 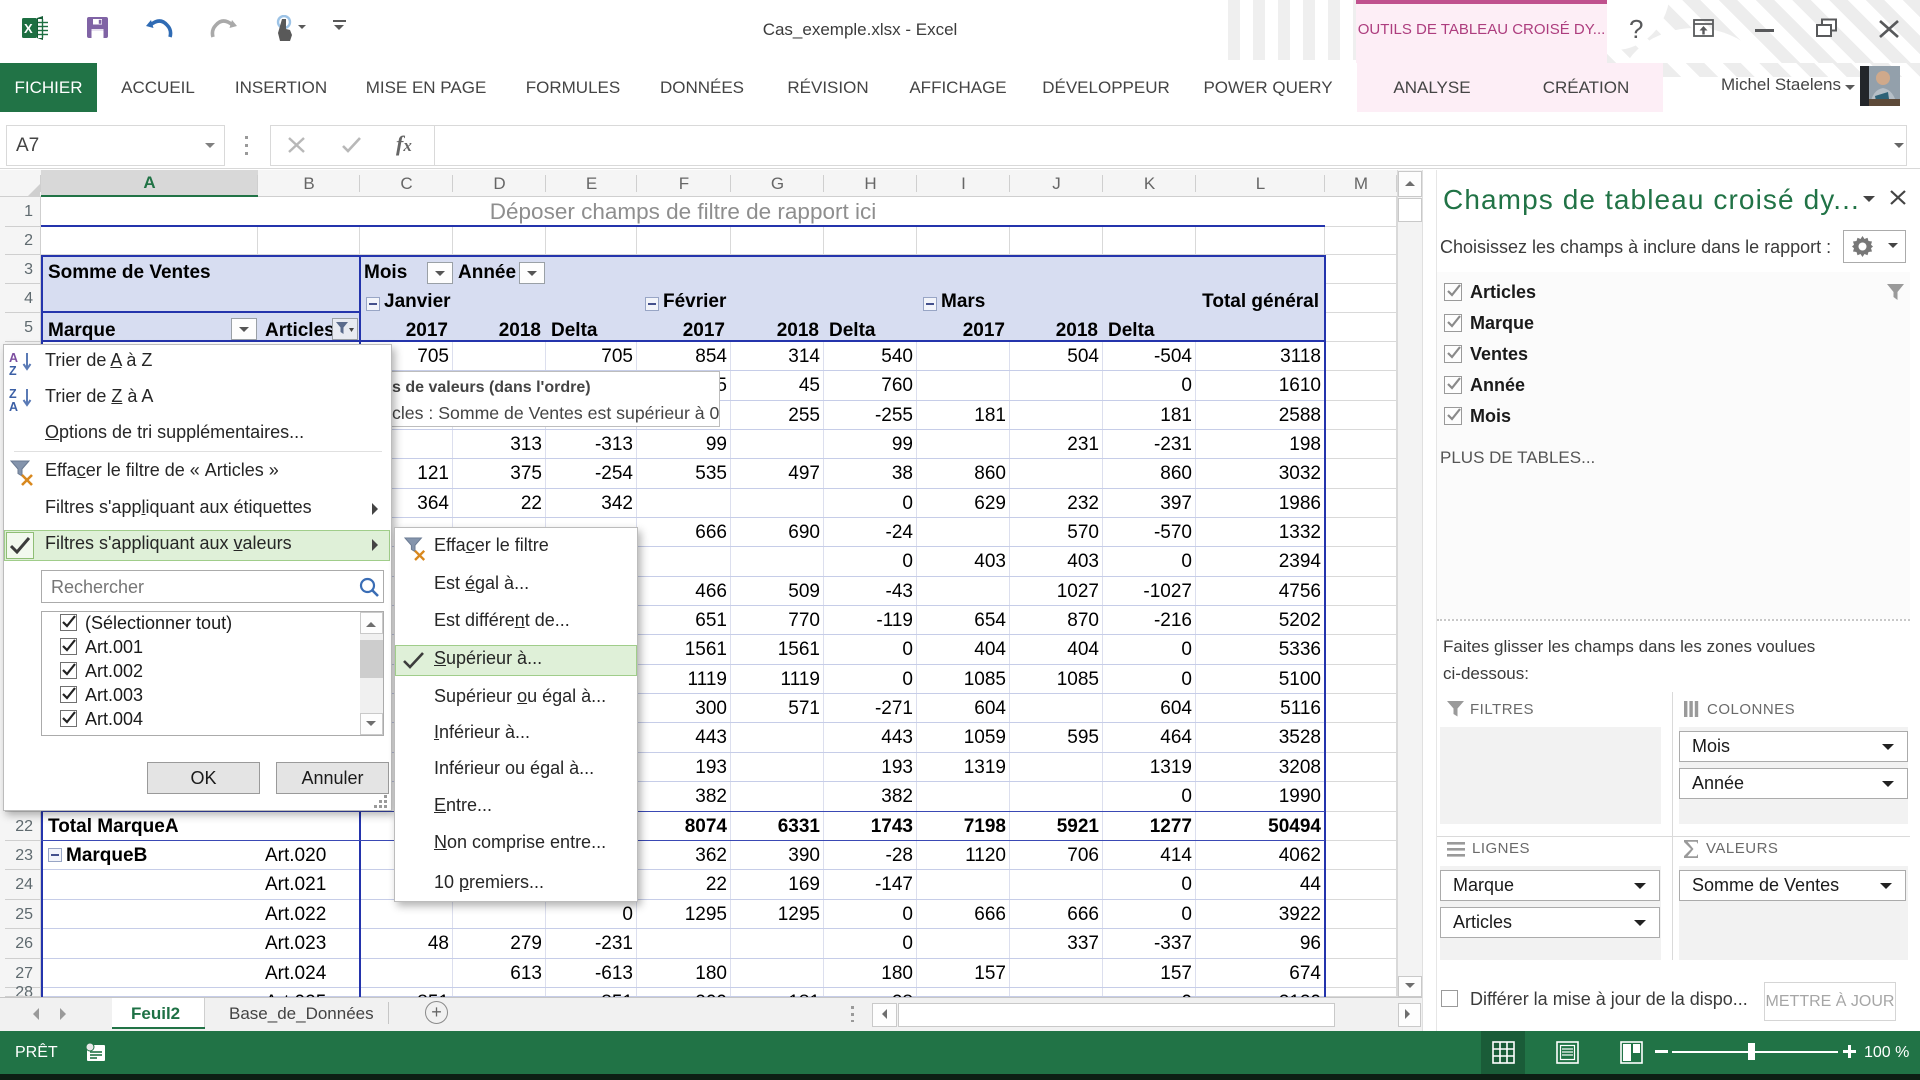 I want to click on svg-text: X, so click(x=28, y=28).